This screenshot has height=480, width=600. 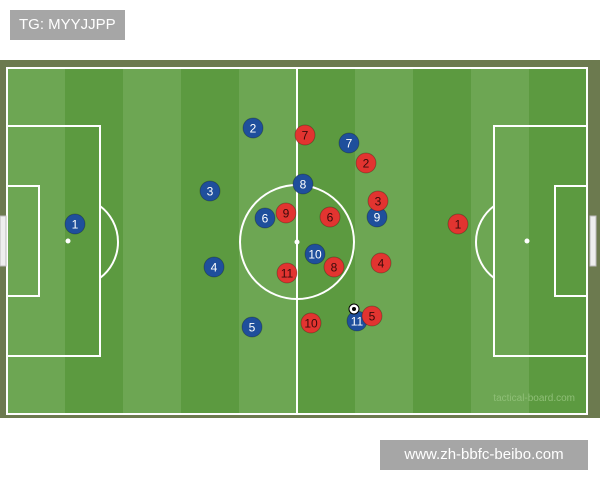 I want to click on red-player-3: 3, so click(x=378, y=201).